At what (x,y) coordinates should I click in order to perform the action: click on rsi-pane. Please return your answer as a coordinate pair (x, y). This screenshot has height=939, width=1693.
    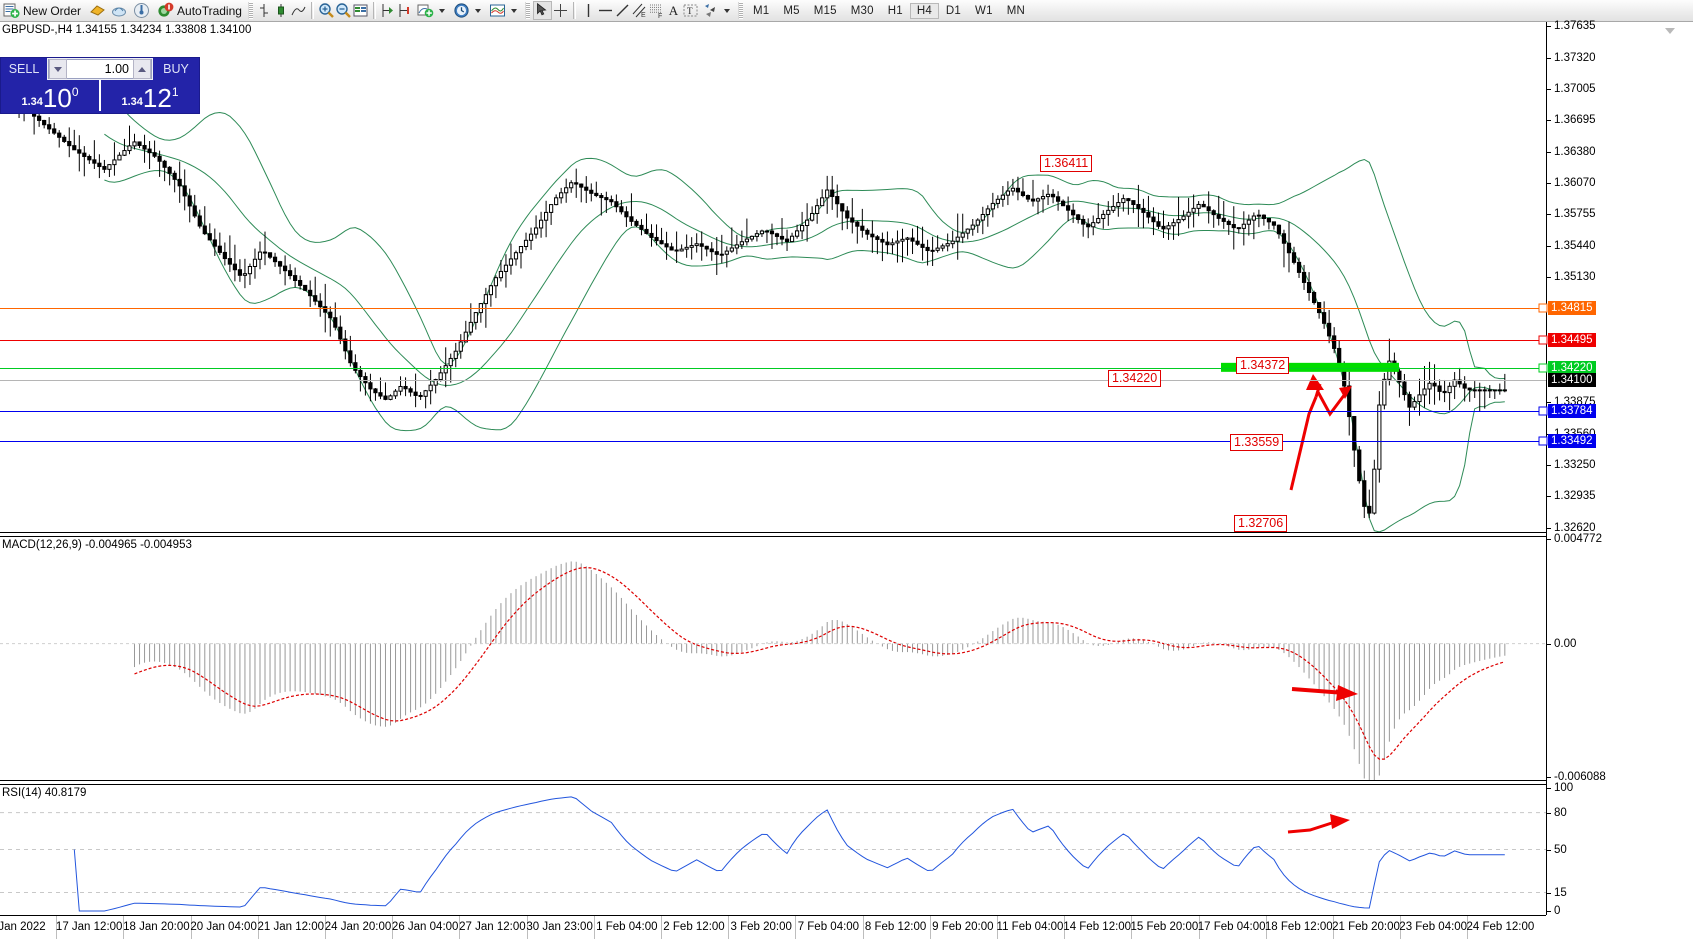
    Looking at the image, I should click on (773, 849).